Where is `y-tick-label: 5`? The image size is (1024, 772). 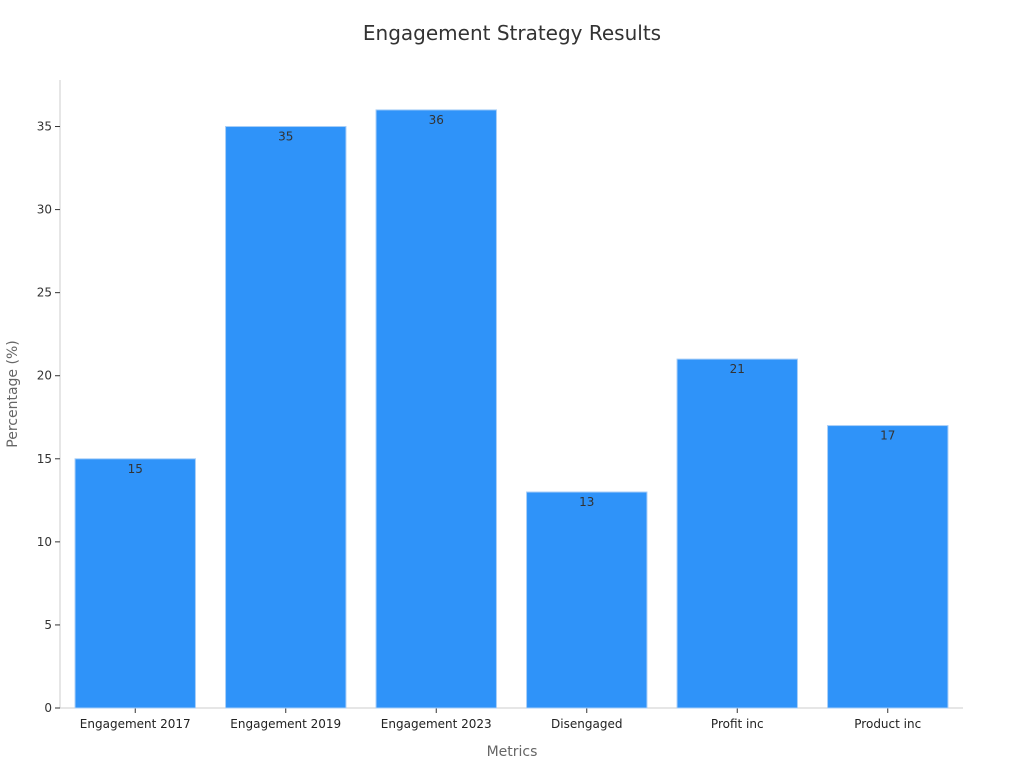
y-tick-label: 5 is located at coordinates (48, 625).